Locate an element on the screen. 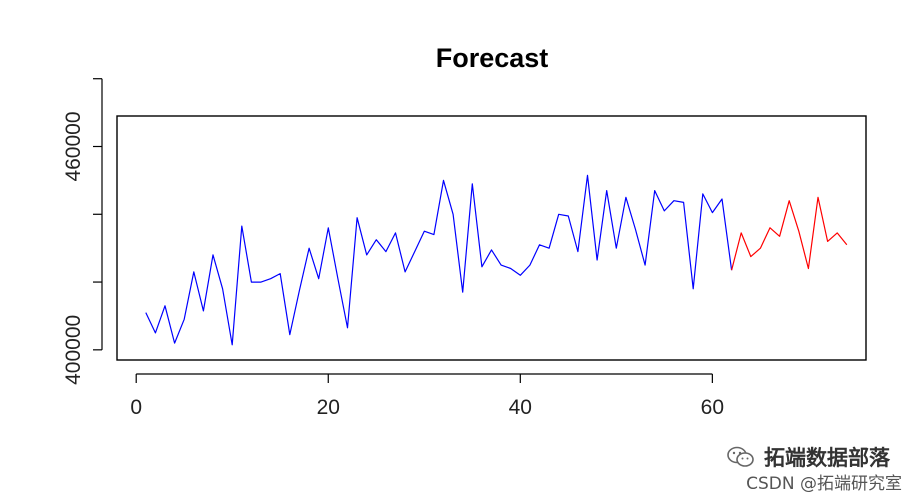 The image size is (918, 497). watermark-brand-text: 拓端数据部落 is located at coordinates (827, 458).